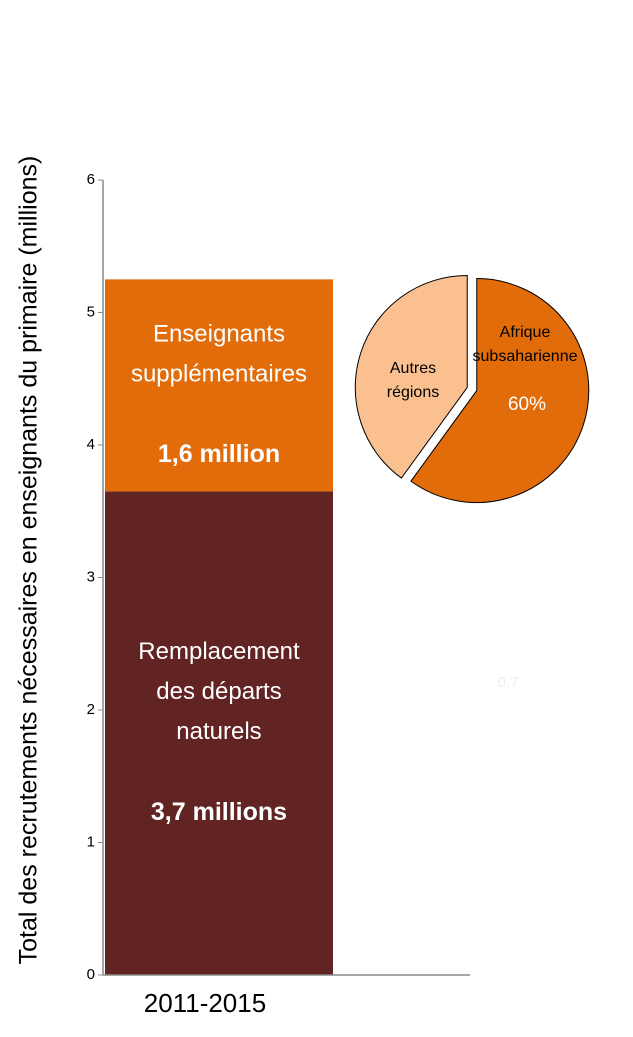 The height and width of the screenshot is (1037, 633). What do you see at coordinates (205, 1003) in the screenshot?
I see `x-tick-label: 2011-2015` at bounding box center [205, 1003].